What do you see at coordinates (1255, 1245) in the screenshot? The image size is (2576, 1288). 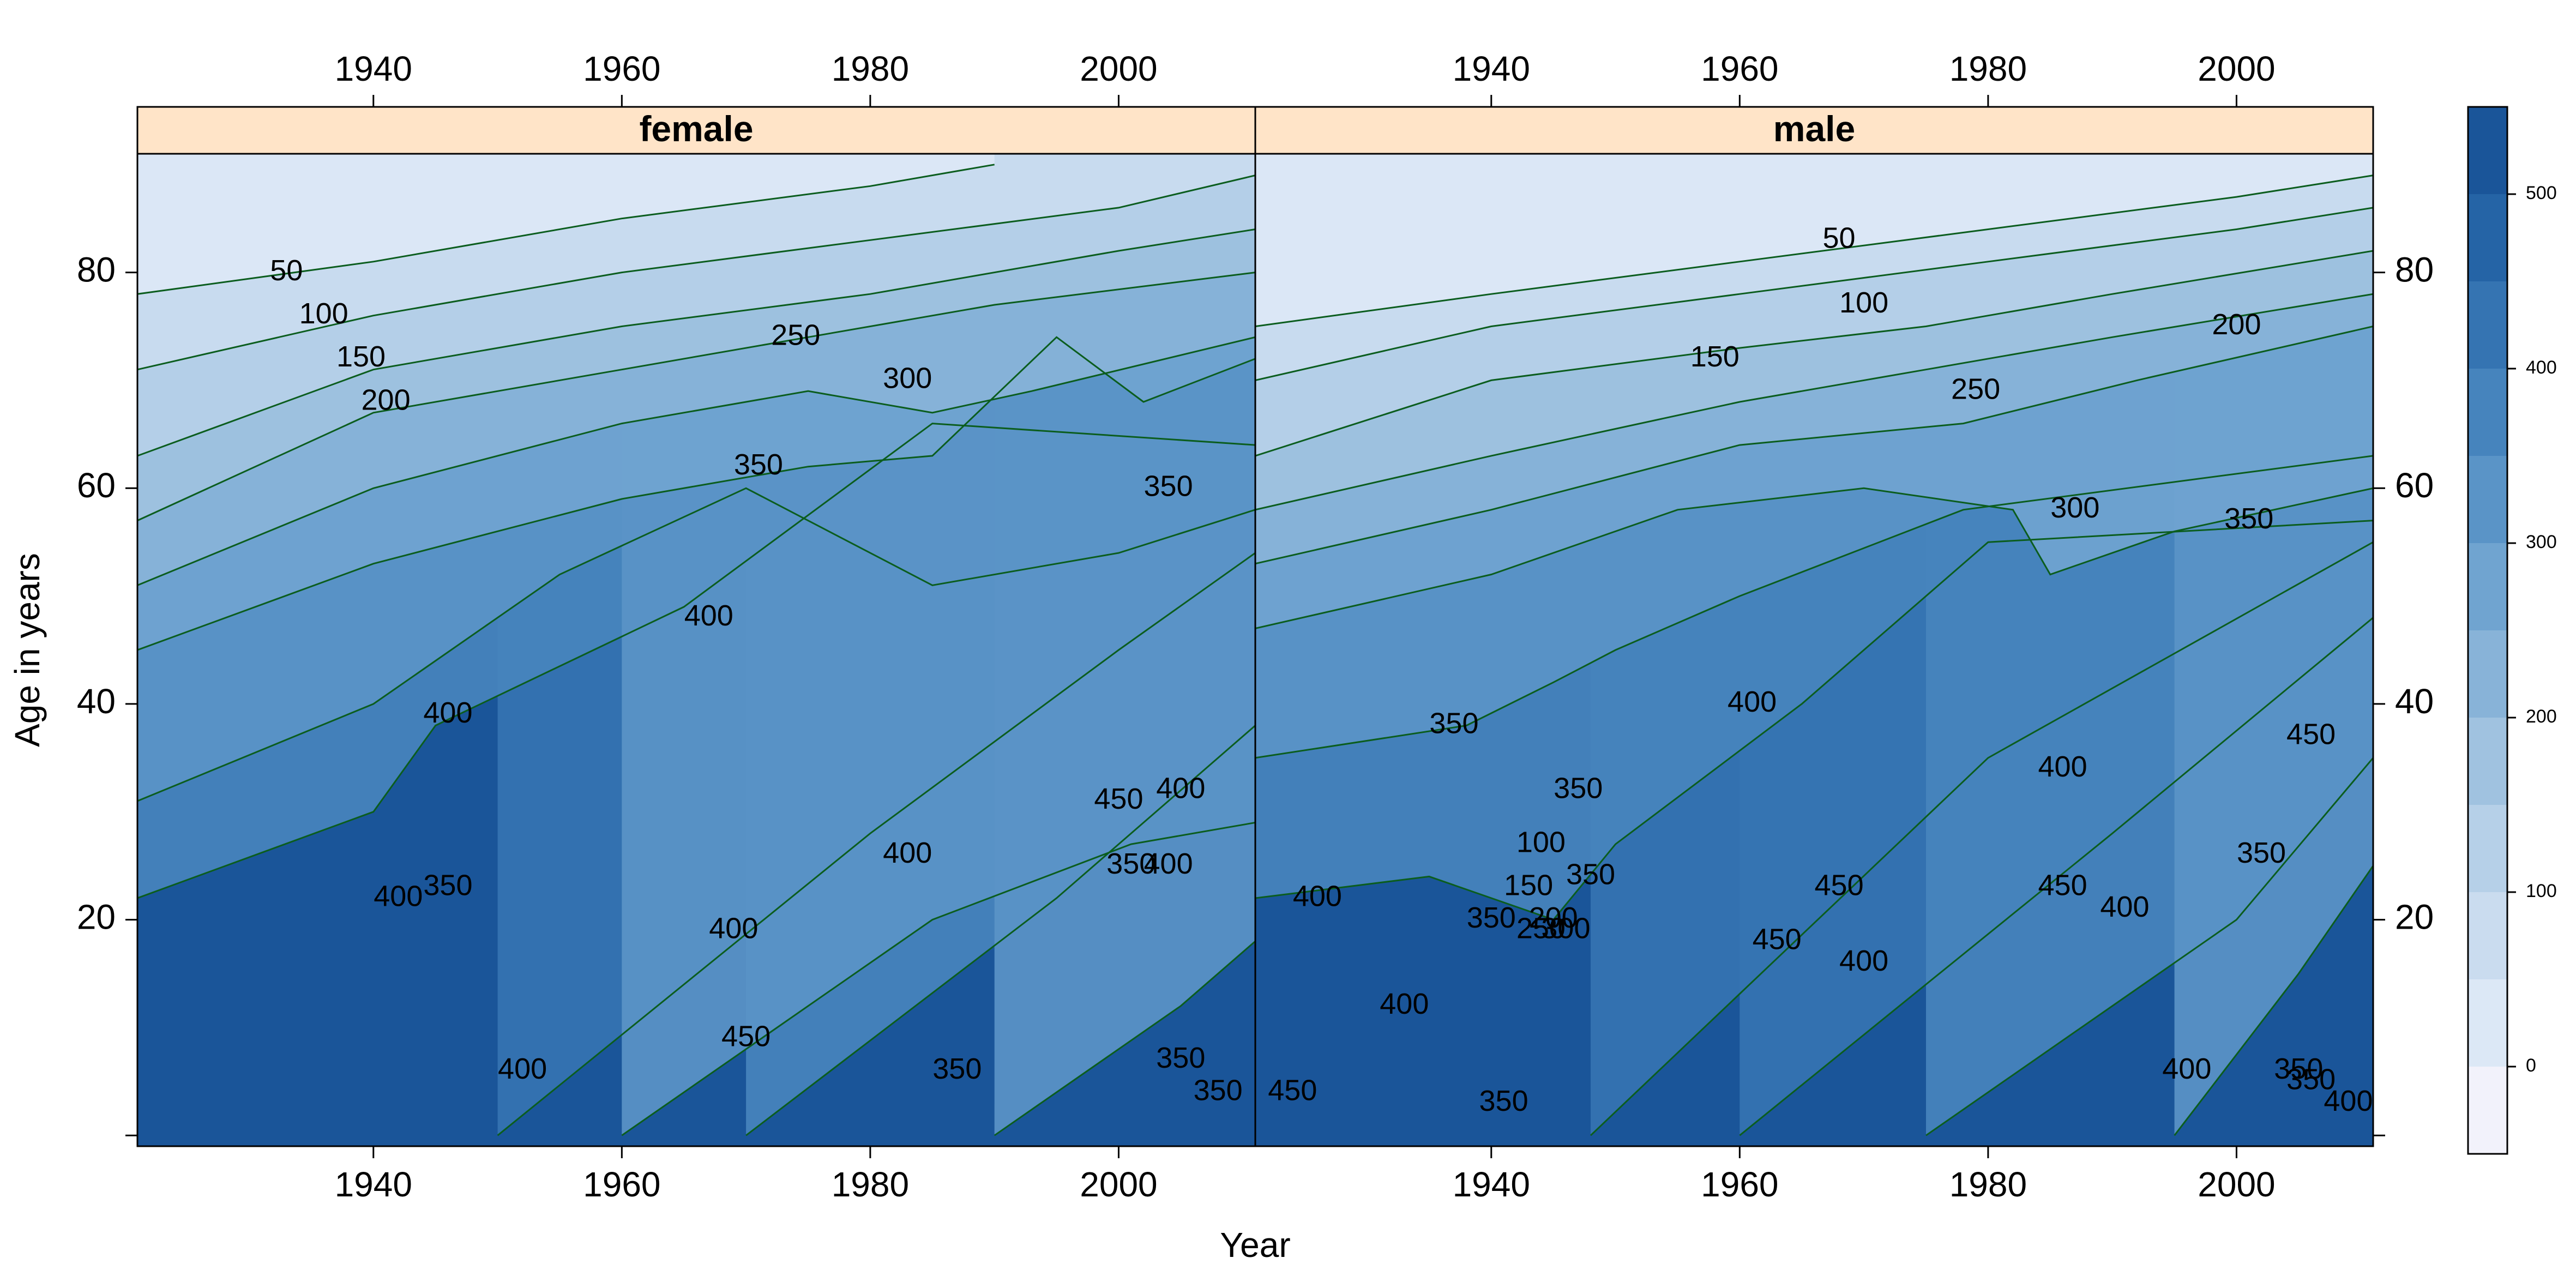 I see `x-axis-title: Year` at bounding box center [1255, 1245].